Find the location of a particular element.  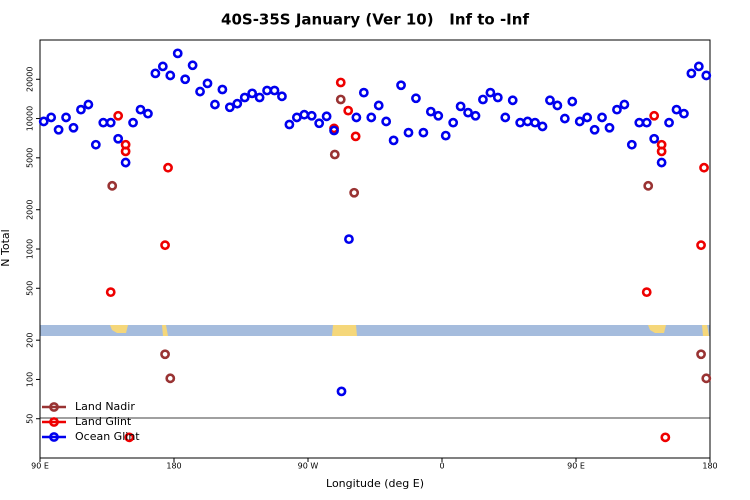

y-tick-label: 2000 is located at coordinates (30, 210).